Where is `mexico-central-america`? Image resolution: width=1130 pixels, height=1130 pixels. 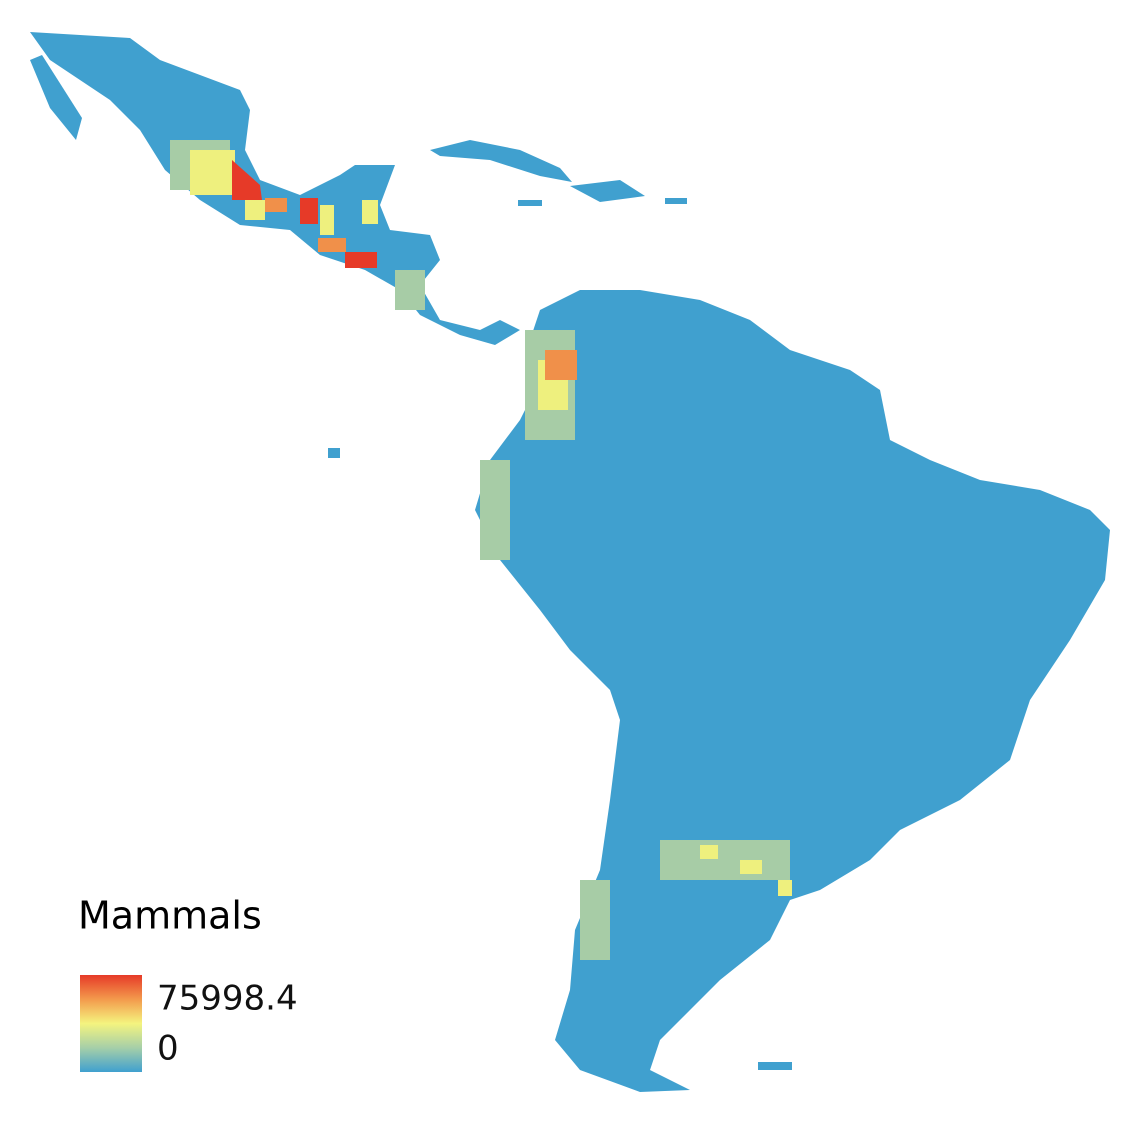
mexico-central-america is located at coordinates (275, 188).